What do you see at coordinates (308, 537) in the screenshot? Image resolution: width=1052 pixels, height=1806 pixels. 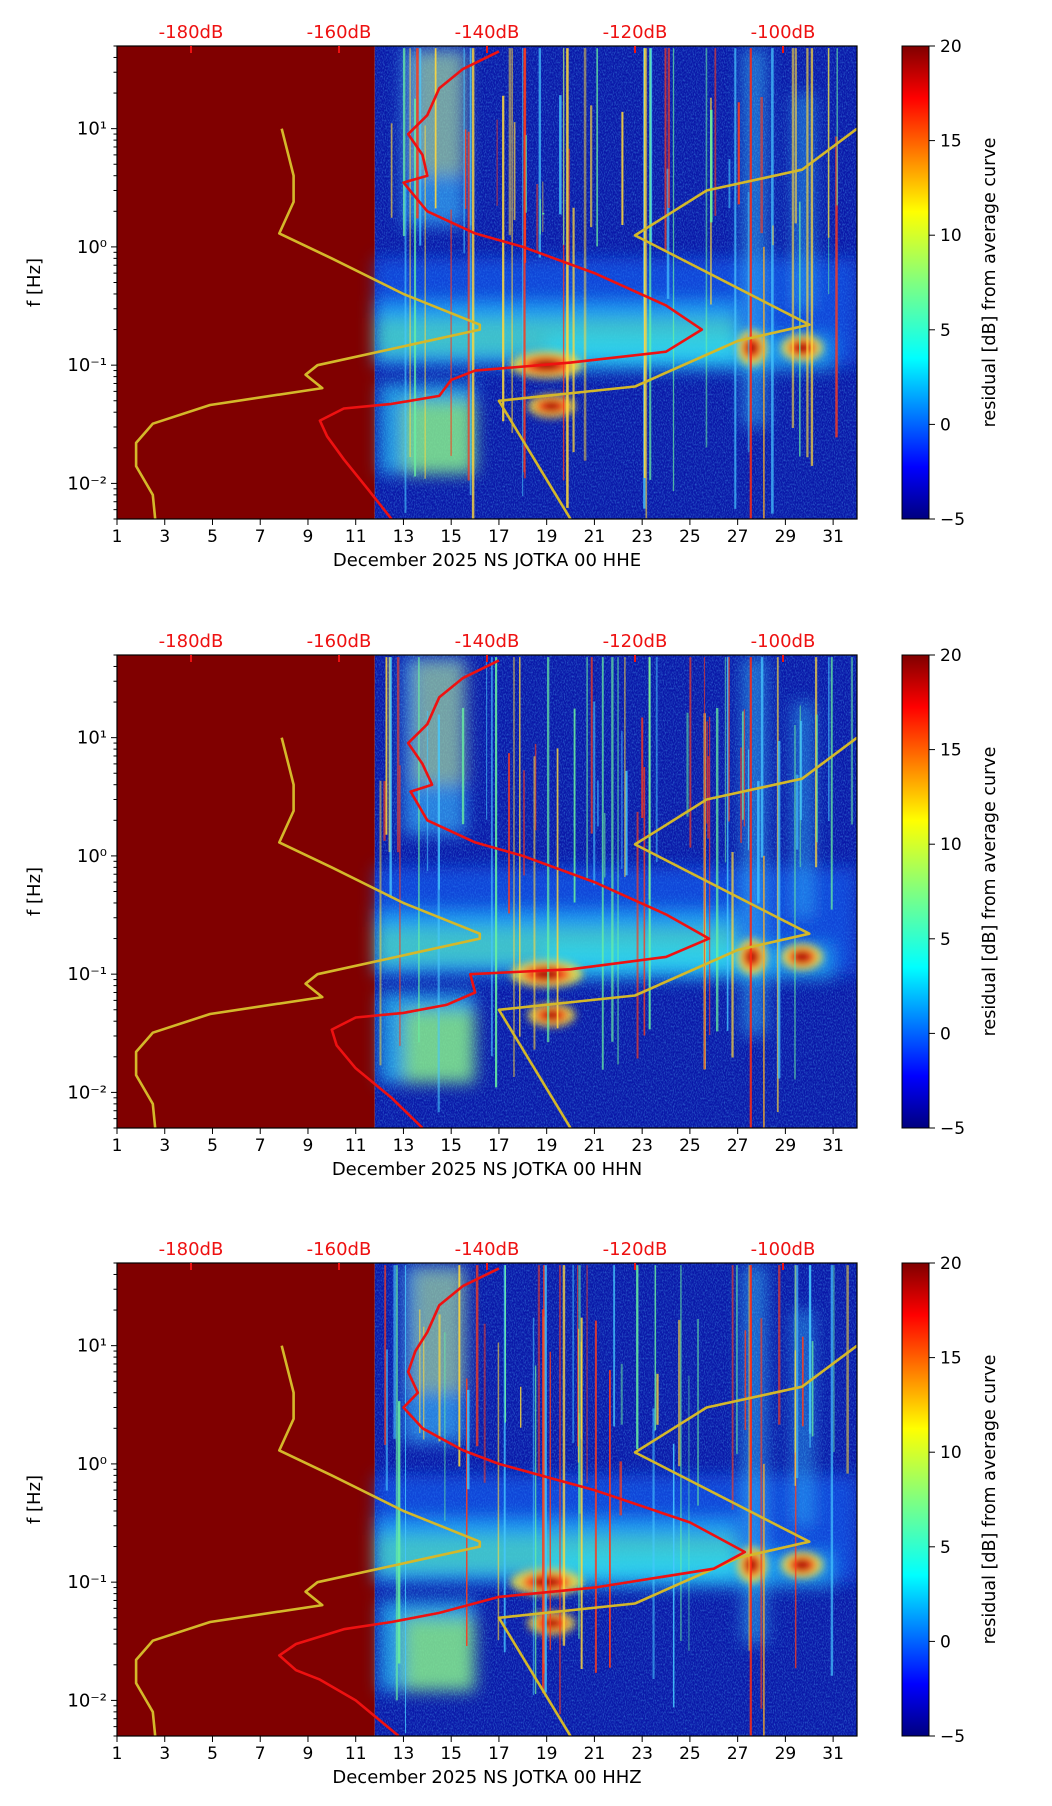 I see `x-tick-label: 9` at bounding box center [308, 537].